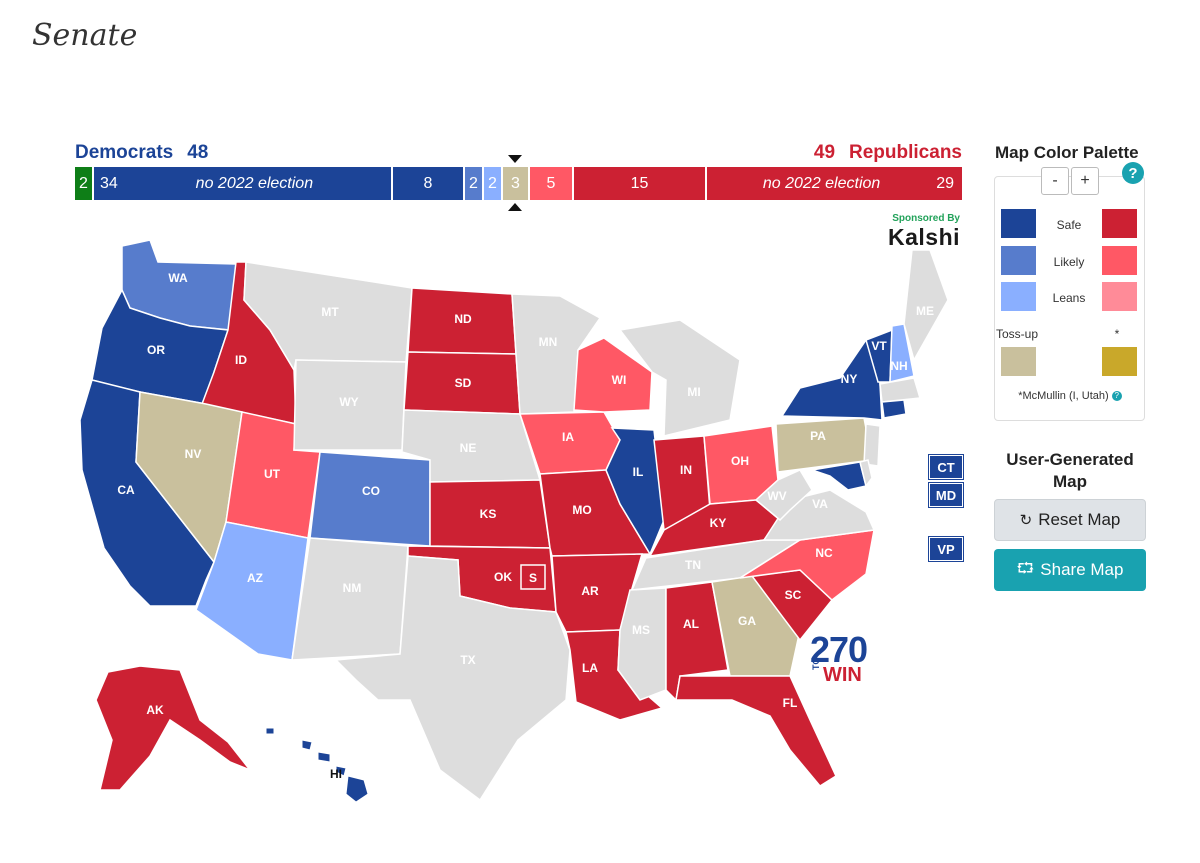 The height and width of the screenshot is (863, 1200). What do you see at coordinates (638, 472) in the screenshot?
I see `label-il: IL` at bounding box center [638, 472].